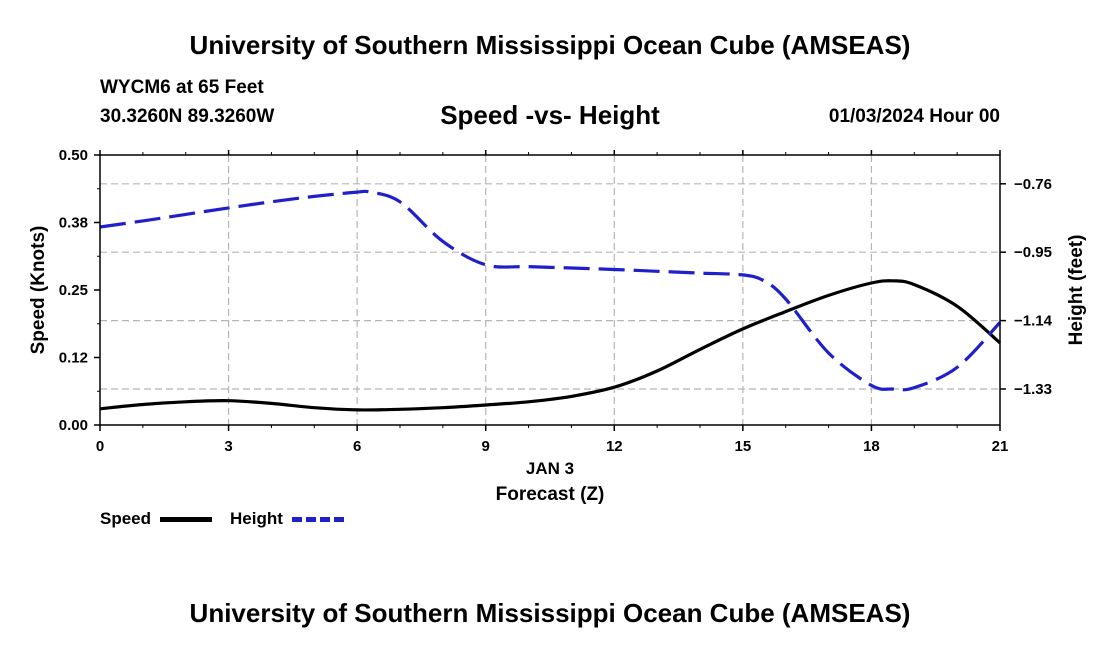  What do you see at coordinates (256, 518) in the screenshot?
I see `legend-height-label: Height` at bounding box center [256, 518].